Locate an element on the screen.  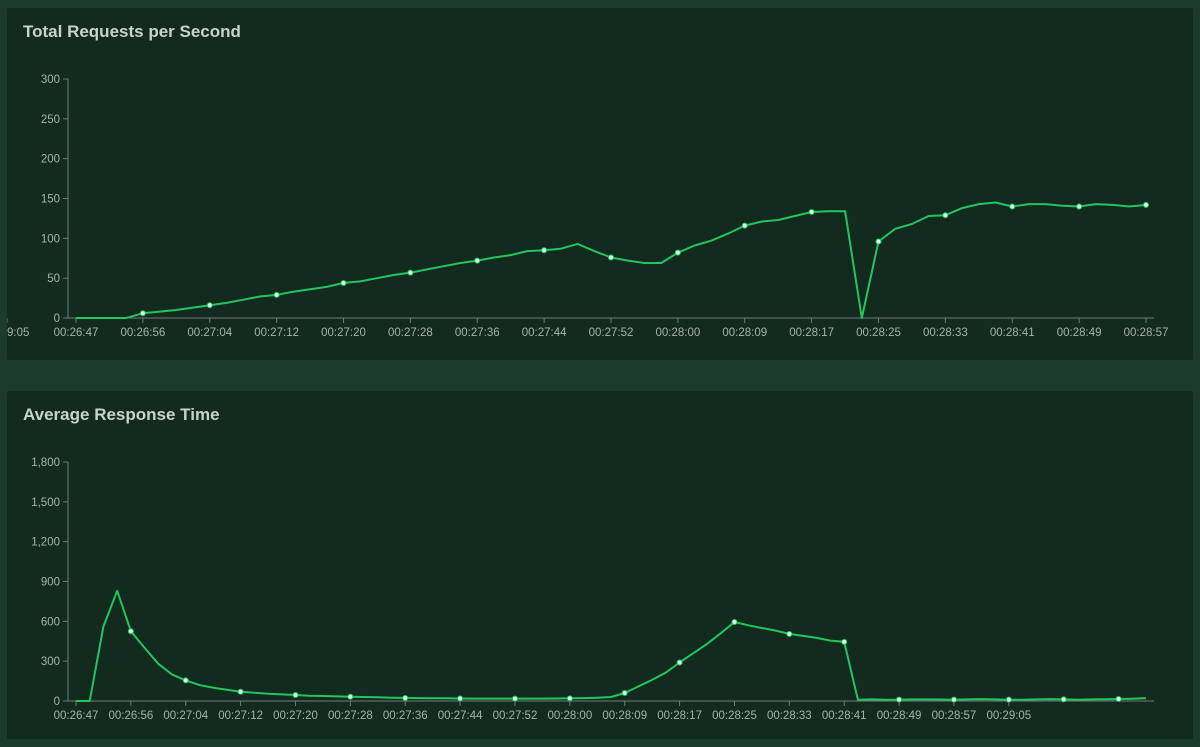
y-tick-label: 50 is located at coordinates (53, 279).